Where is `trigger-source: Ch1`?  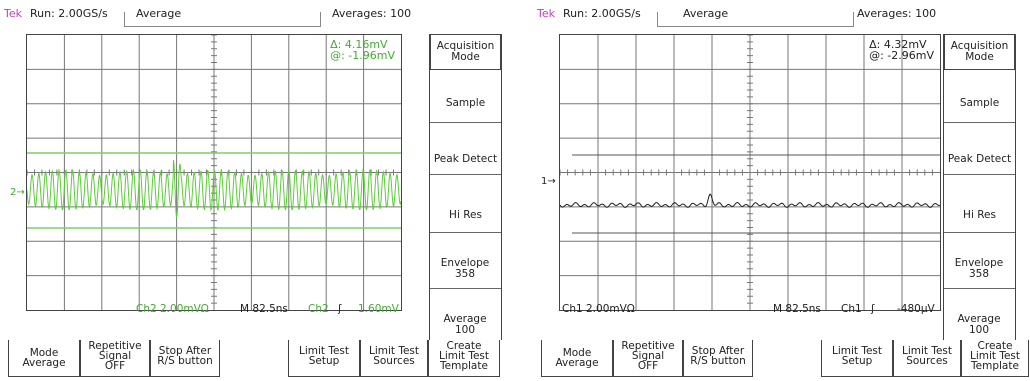
trigger-source: Ch1 is located at coordinates (851, 309).